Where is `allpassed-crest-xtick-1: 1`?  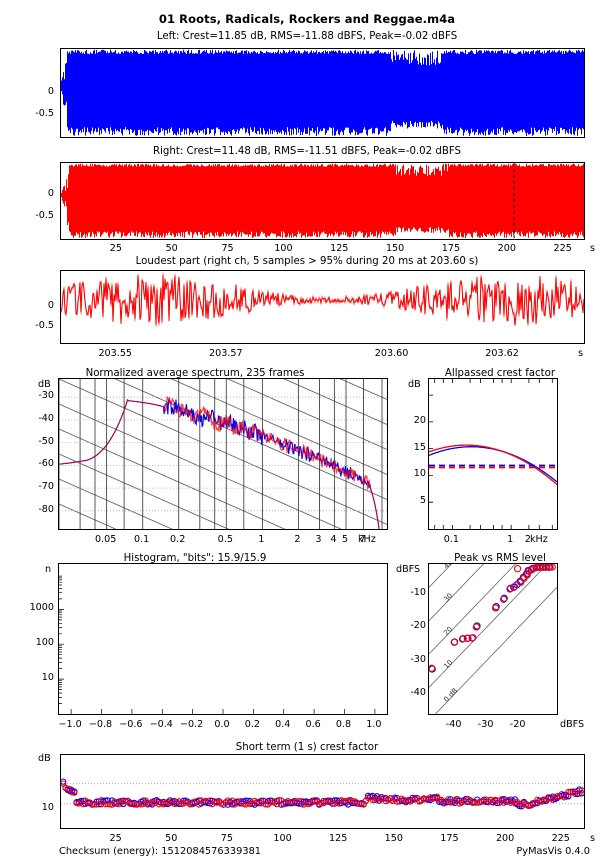
allpassed-crest-xtick-1: 1 is located at coordinates (510, 539).